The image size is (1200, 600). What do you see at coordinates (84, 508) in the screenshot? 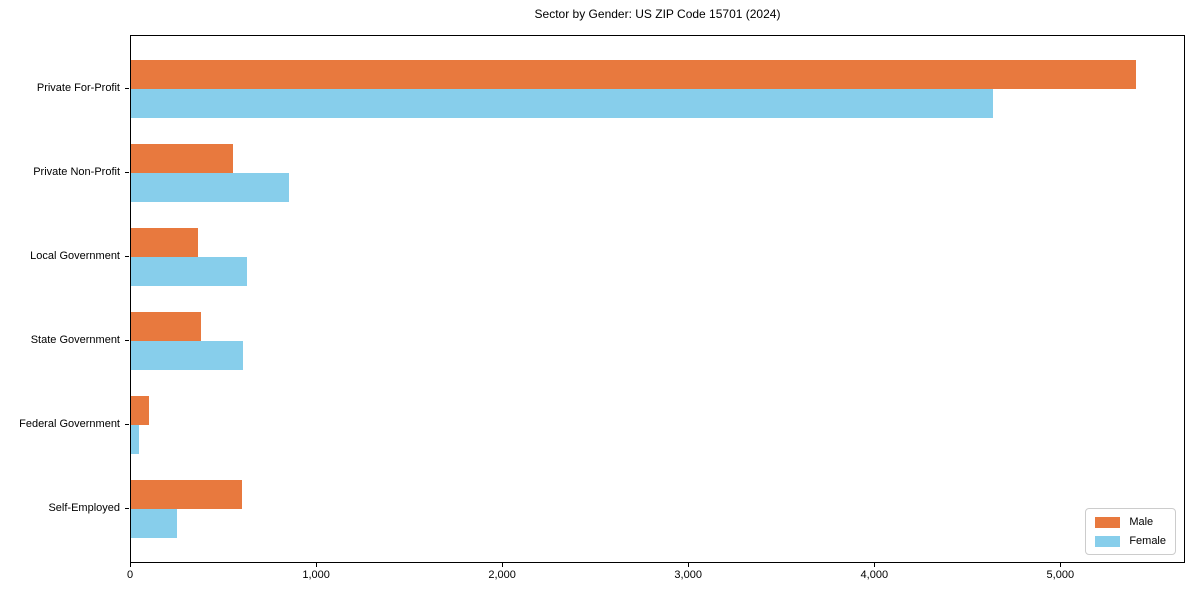
I see `y-axis-label-5: Self-Employed` at bounding box center [84, 508].